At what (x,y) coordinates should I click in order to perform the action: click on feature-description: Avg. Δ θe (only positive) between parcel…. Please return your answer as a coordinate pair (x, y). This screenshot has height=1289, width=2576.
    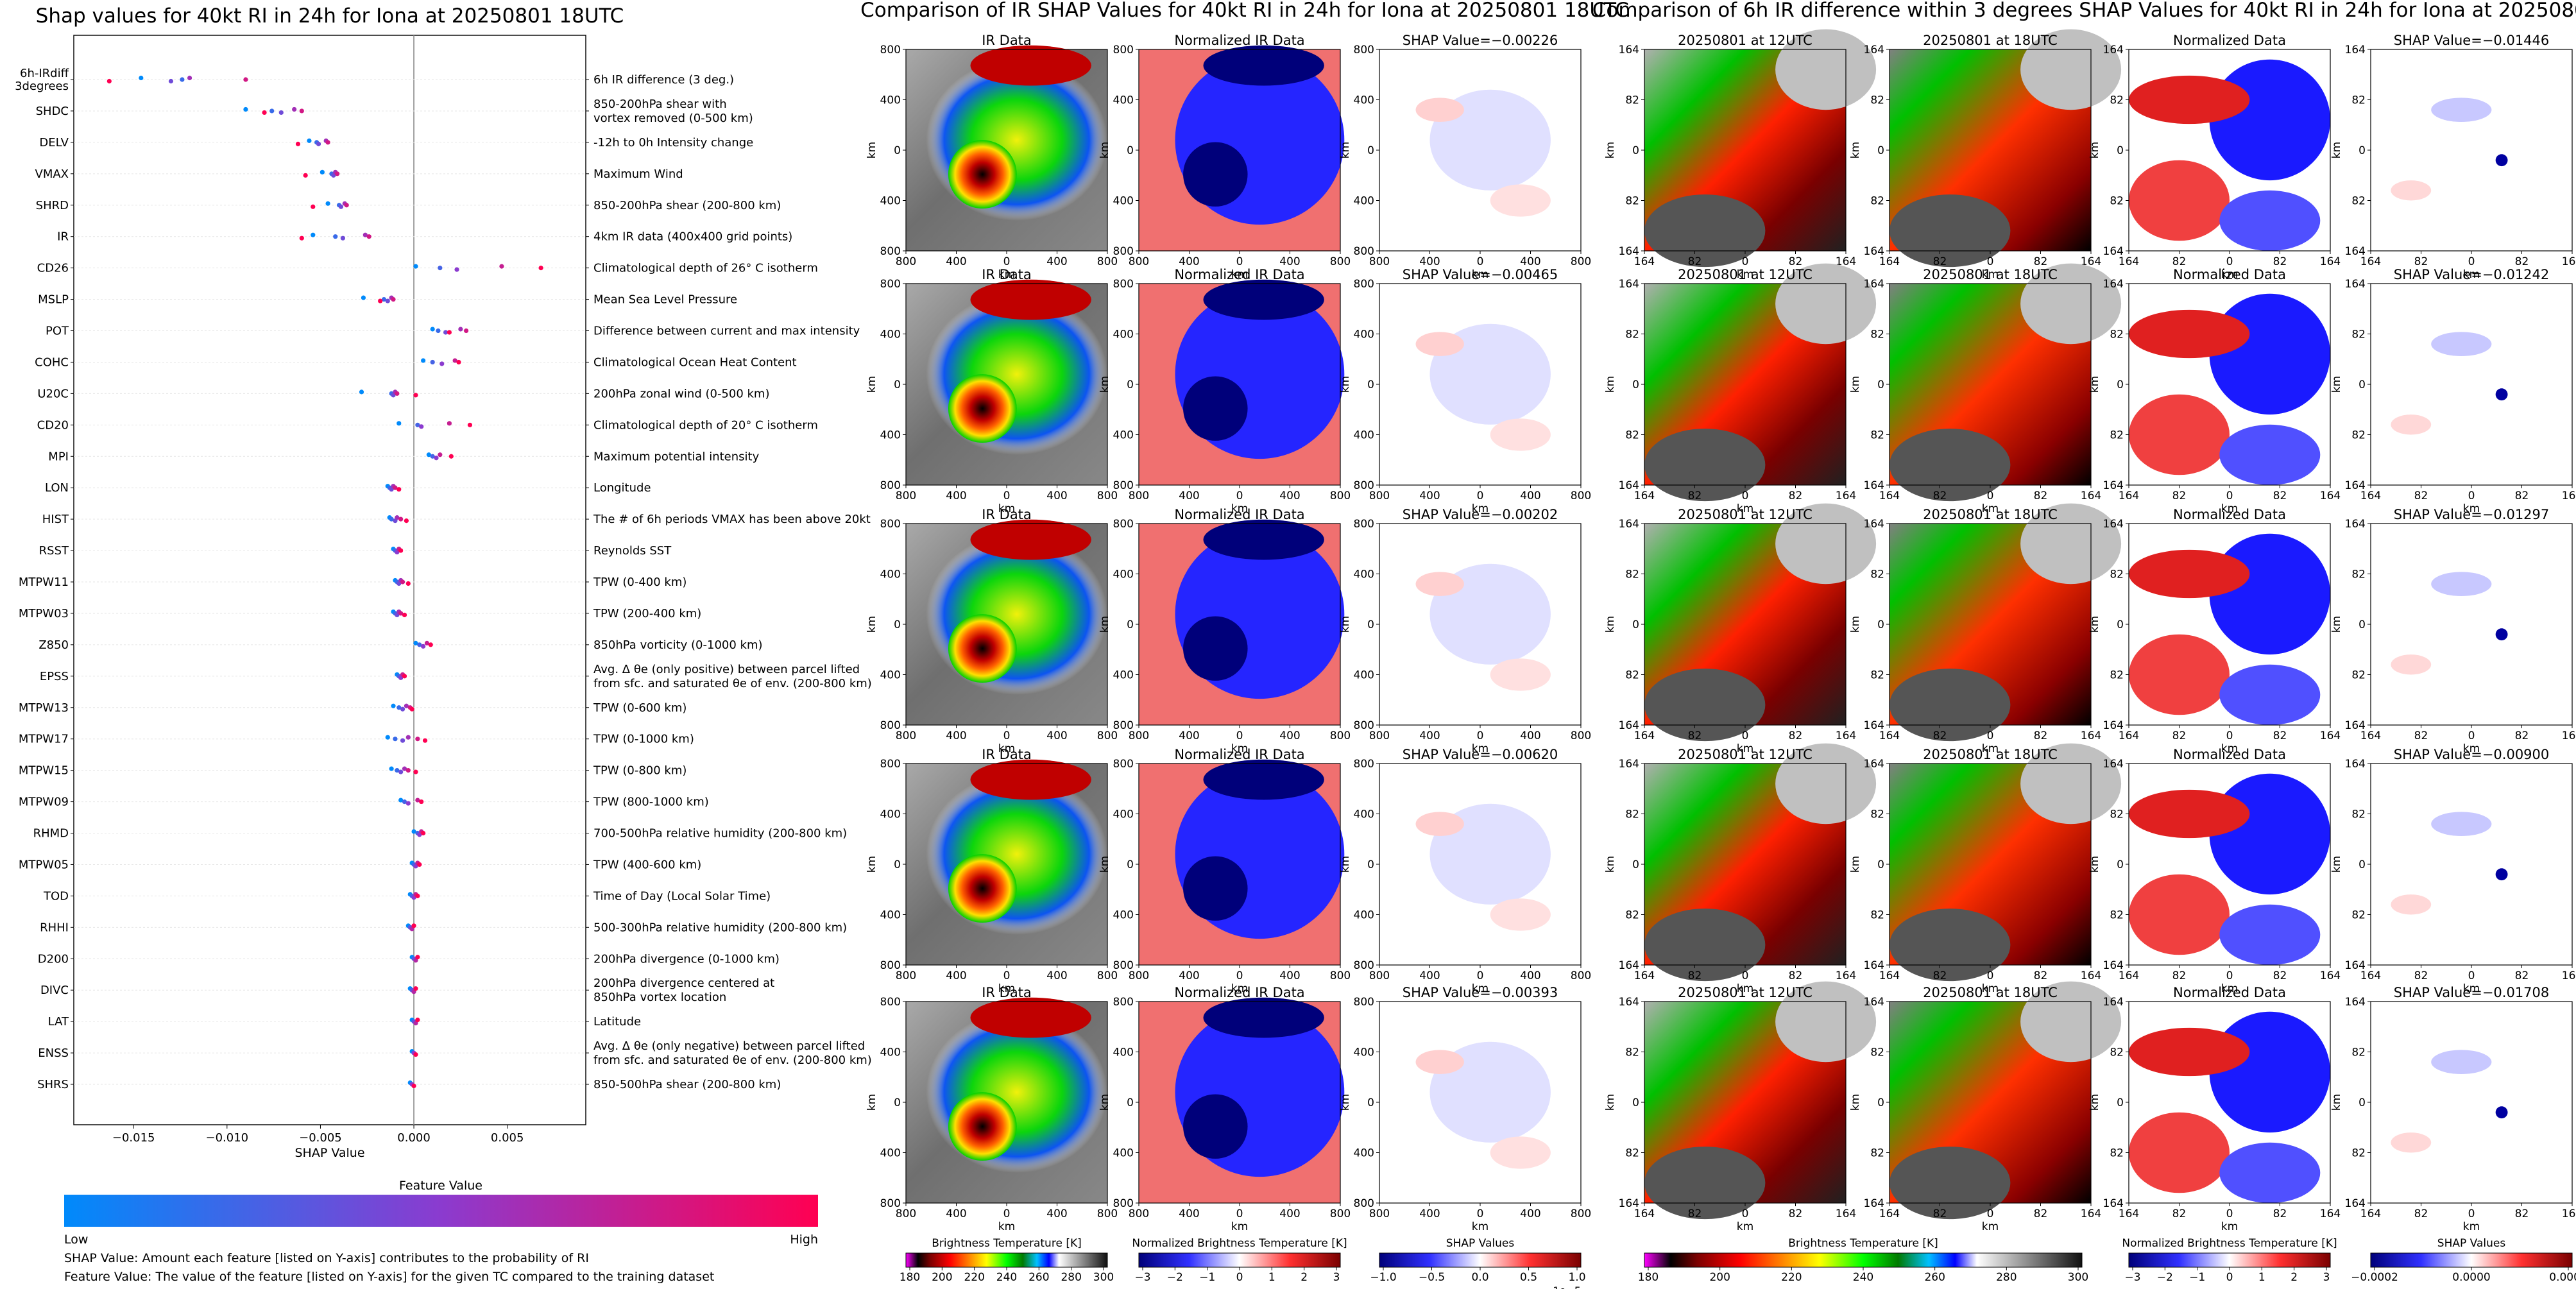
    Looking at the image, I should click on (726, 670).